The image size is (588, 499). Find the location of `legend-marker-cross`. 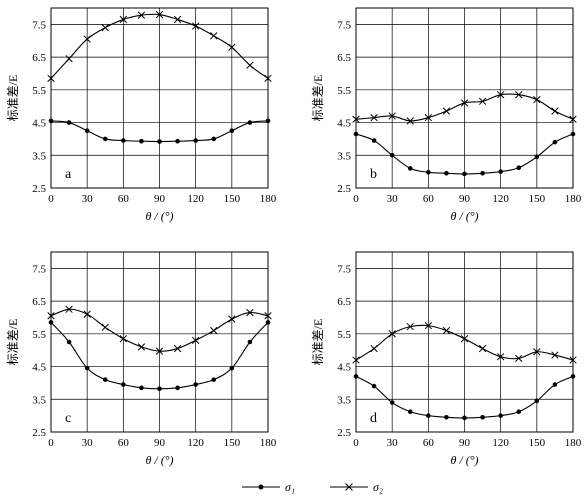

legend-marker-cross is located at coordinates (349, 487).